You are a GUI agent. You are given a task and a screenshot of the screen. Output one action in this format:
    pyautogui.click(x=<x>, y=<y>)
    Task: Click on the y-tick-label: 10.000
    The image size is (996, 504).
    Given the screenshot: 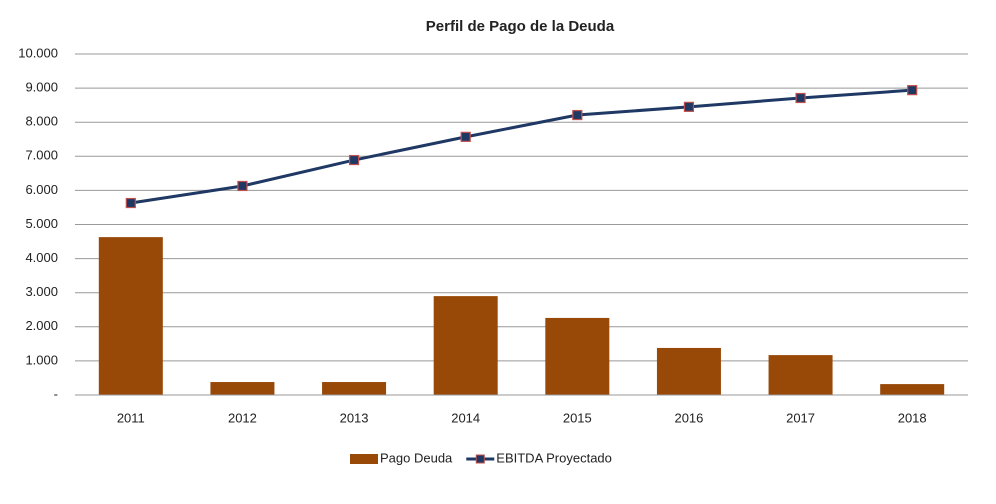 What is the action you would take?
    pyautogui.click(x=38, y=52)
    